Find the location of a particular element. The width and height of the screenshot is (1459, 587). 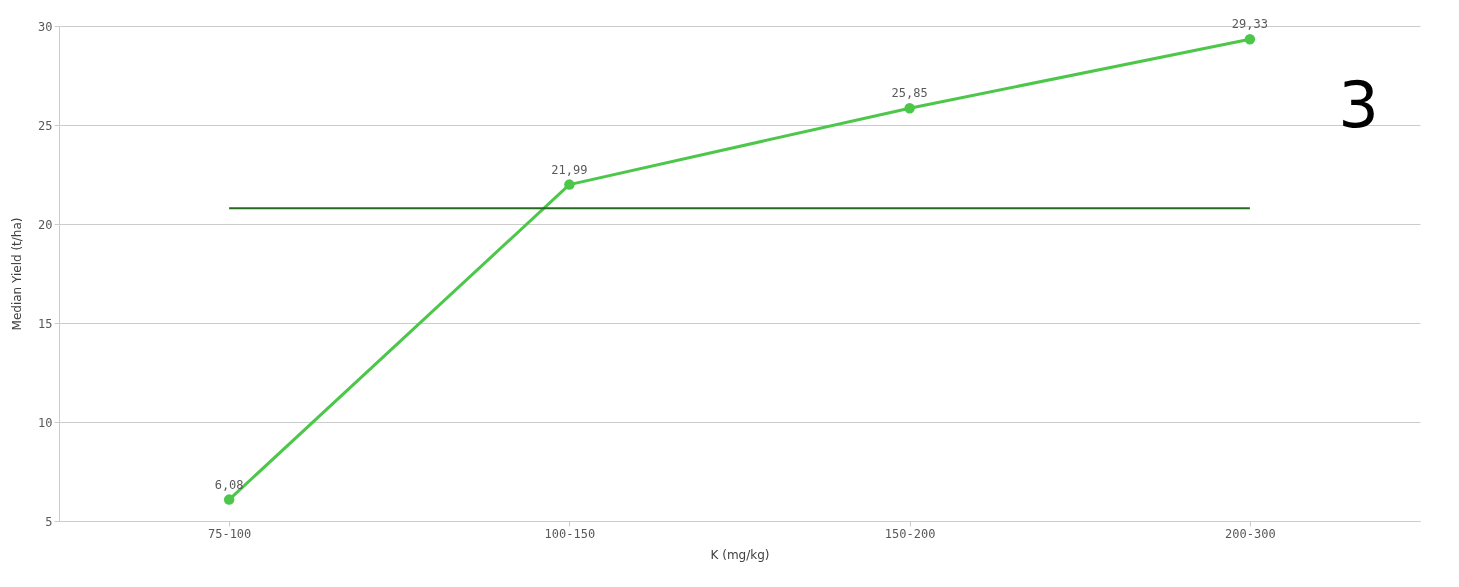

data-label: 25,85 is located at coordinates (909, 93).